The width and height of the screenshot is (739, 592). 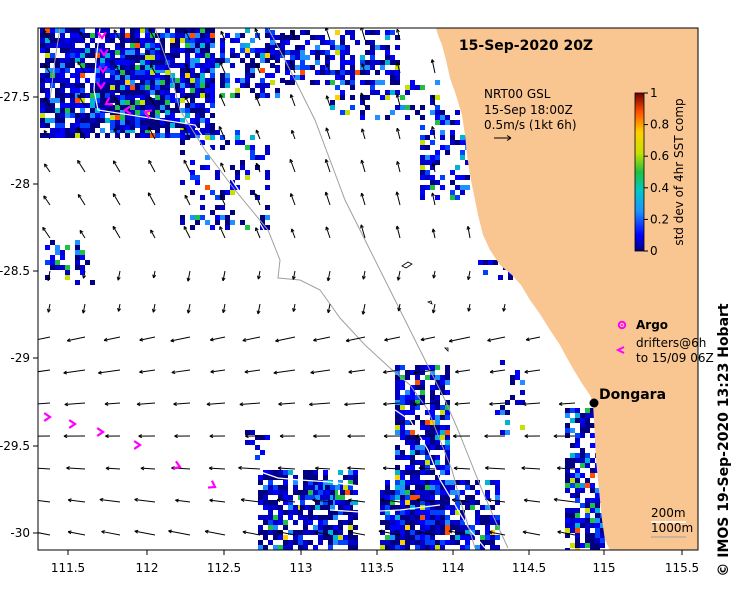 What do you see at coordinates (517, 94) in the screenshot?
I see `product-name: NRT00 GSL` at bounding box center [517, 94].